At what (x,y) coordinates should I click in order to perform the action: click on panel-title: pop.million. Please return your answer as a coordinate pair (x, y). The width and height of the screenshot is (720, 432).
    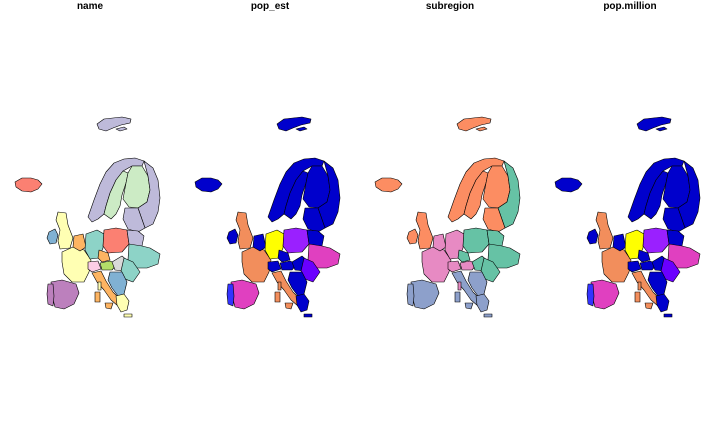
    Looking at the image, I should click on (630, 6).